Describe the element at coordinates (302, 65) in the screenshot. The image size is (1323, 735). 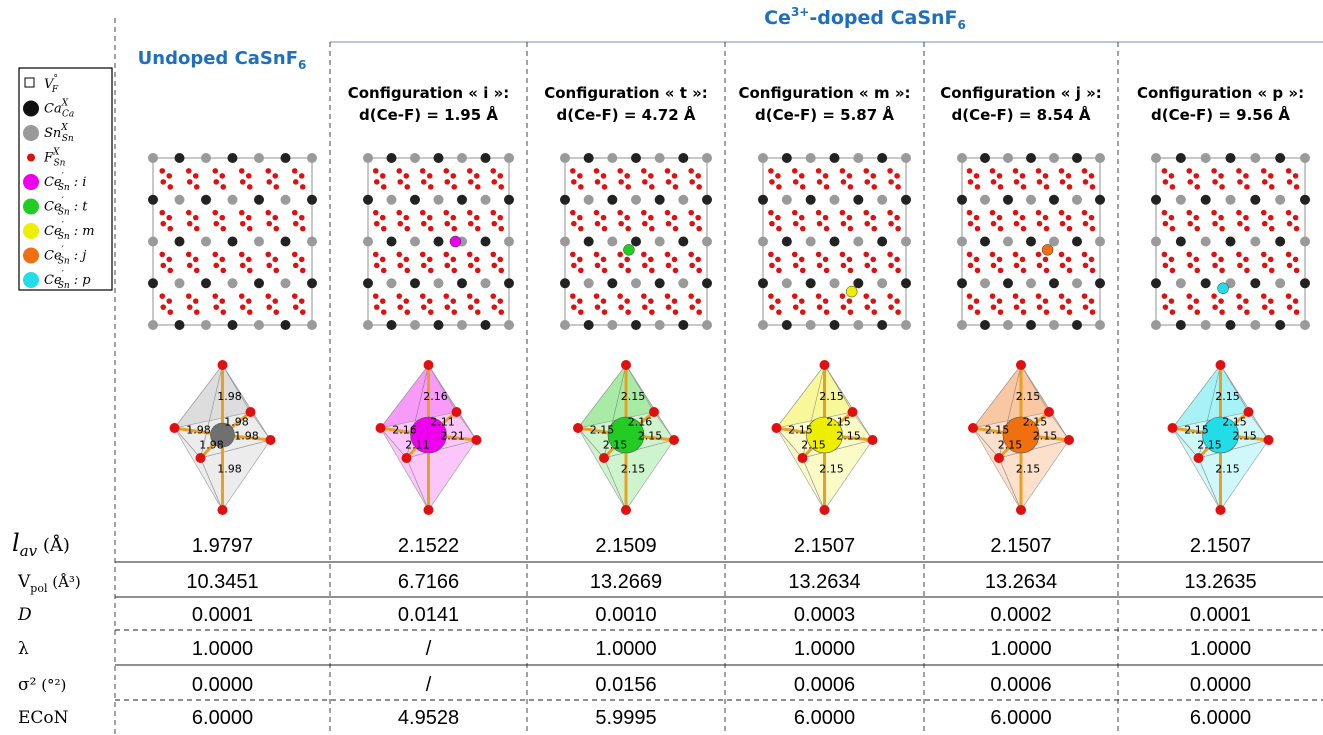
I see `text-part: 6` at that location.